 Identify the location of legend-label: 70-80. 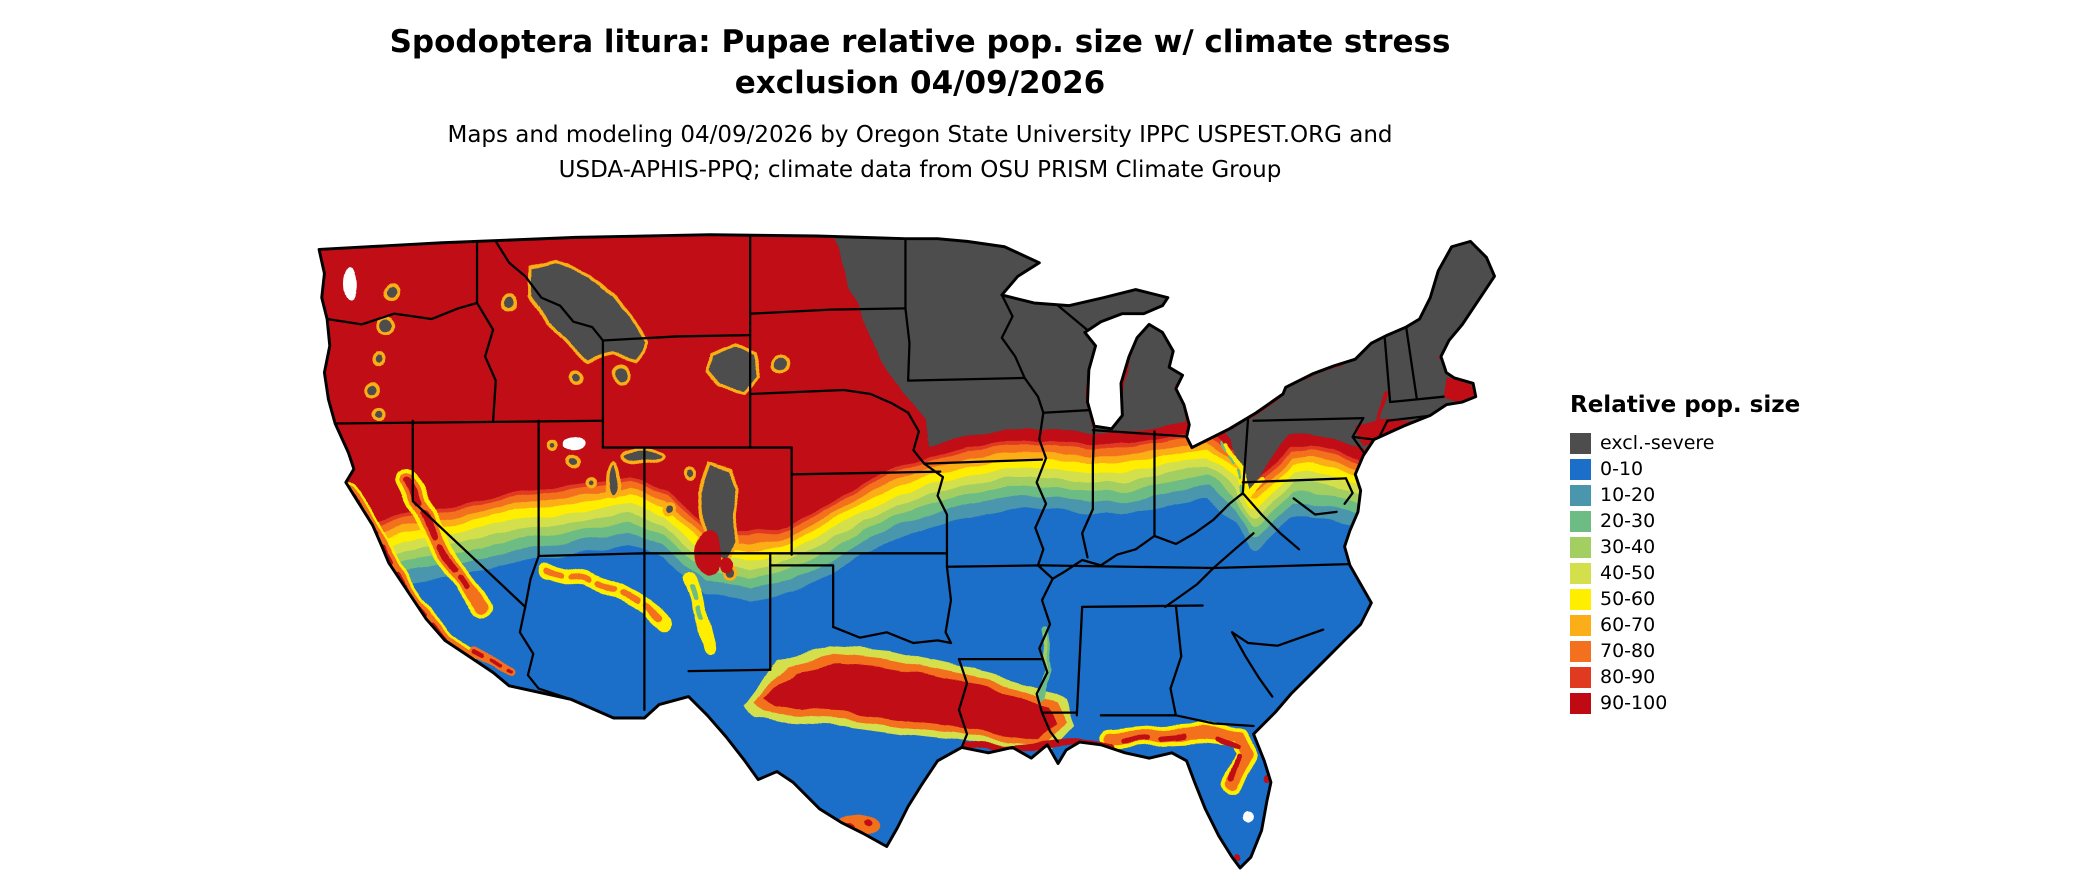
(1628, 651).